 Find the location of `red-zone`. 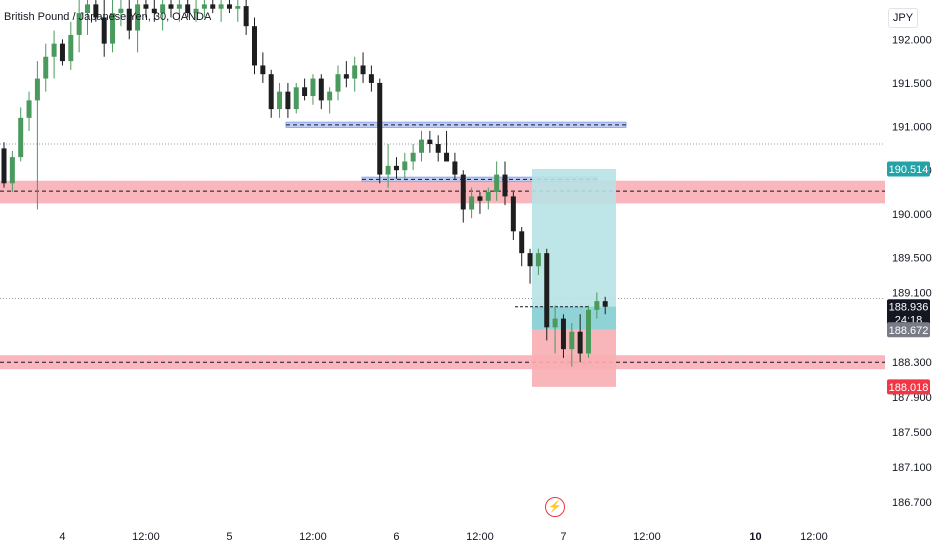

red-zone is located at coordinates (442, 192).